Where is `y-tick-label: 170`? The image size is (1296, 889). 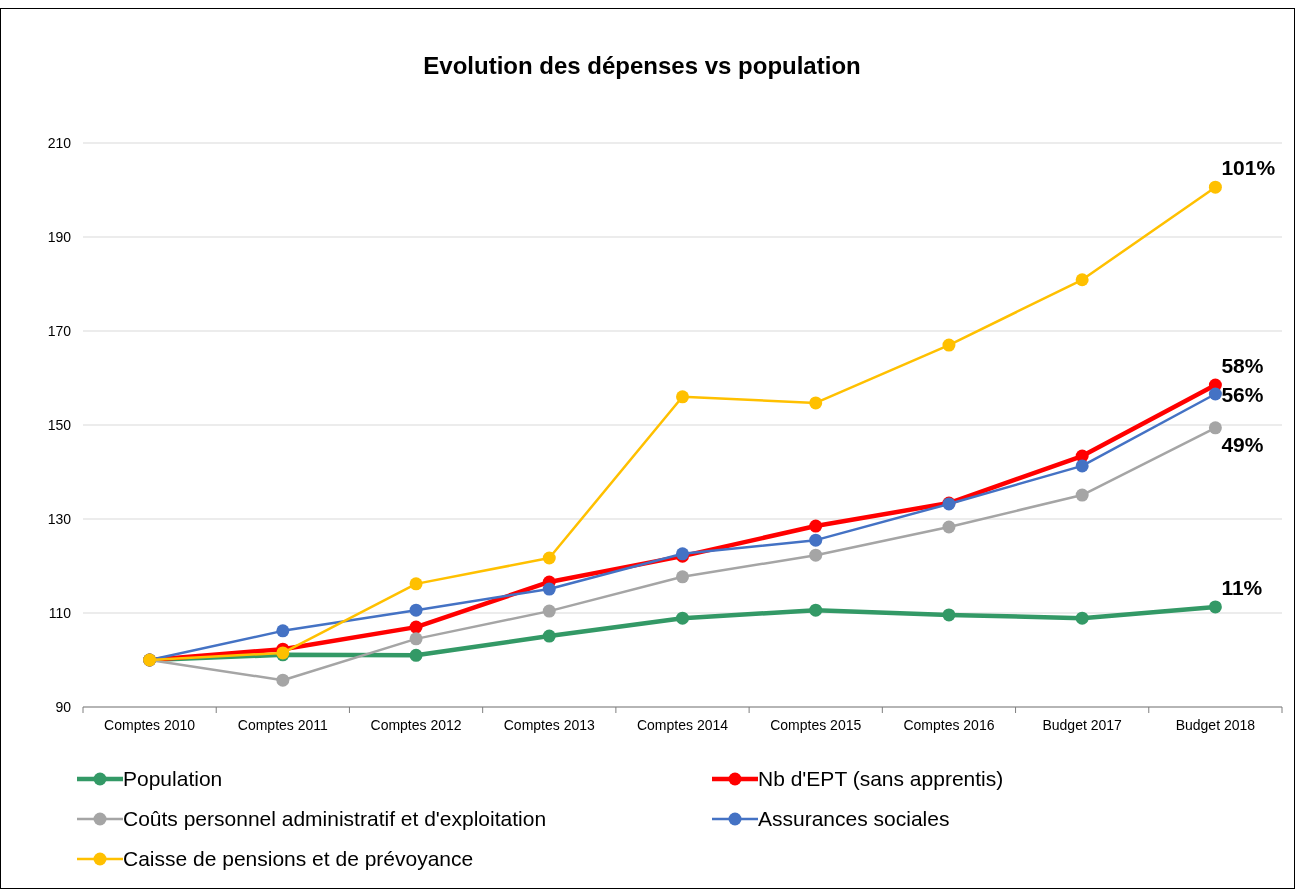 y-tick-label: 170 is located at coordinates (59, 331).